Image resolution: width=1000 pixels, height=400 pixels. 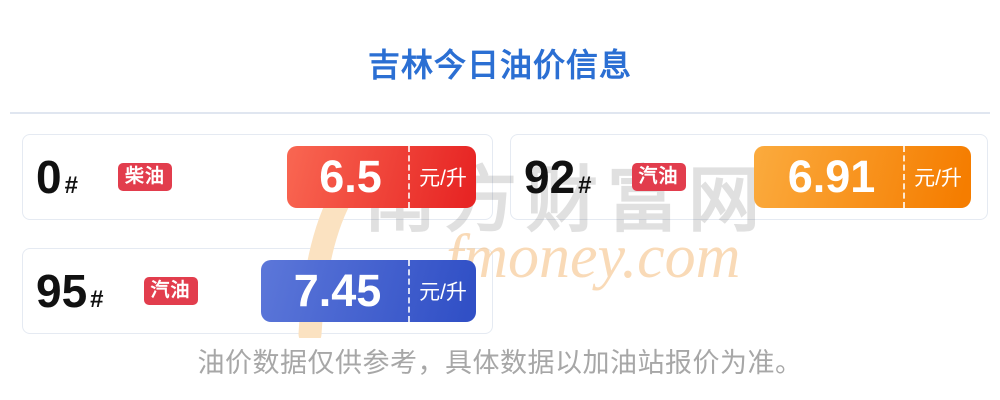 I want to click on price-block: 6.5 元/升, so click(x=381, y=177).